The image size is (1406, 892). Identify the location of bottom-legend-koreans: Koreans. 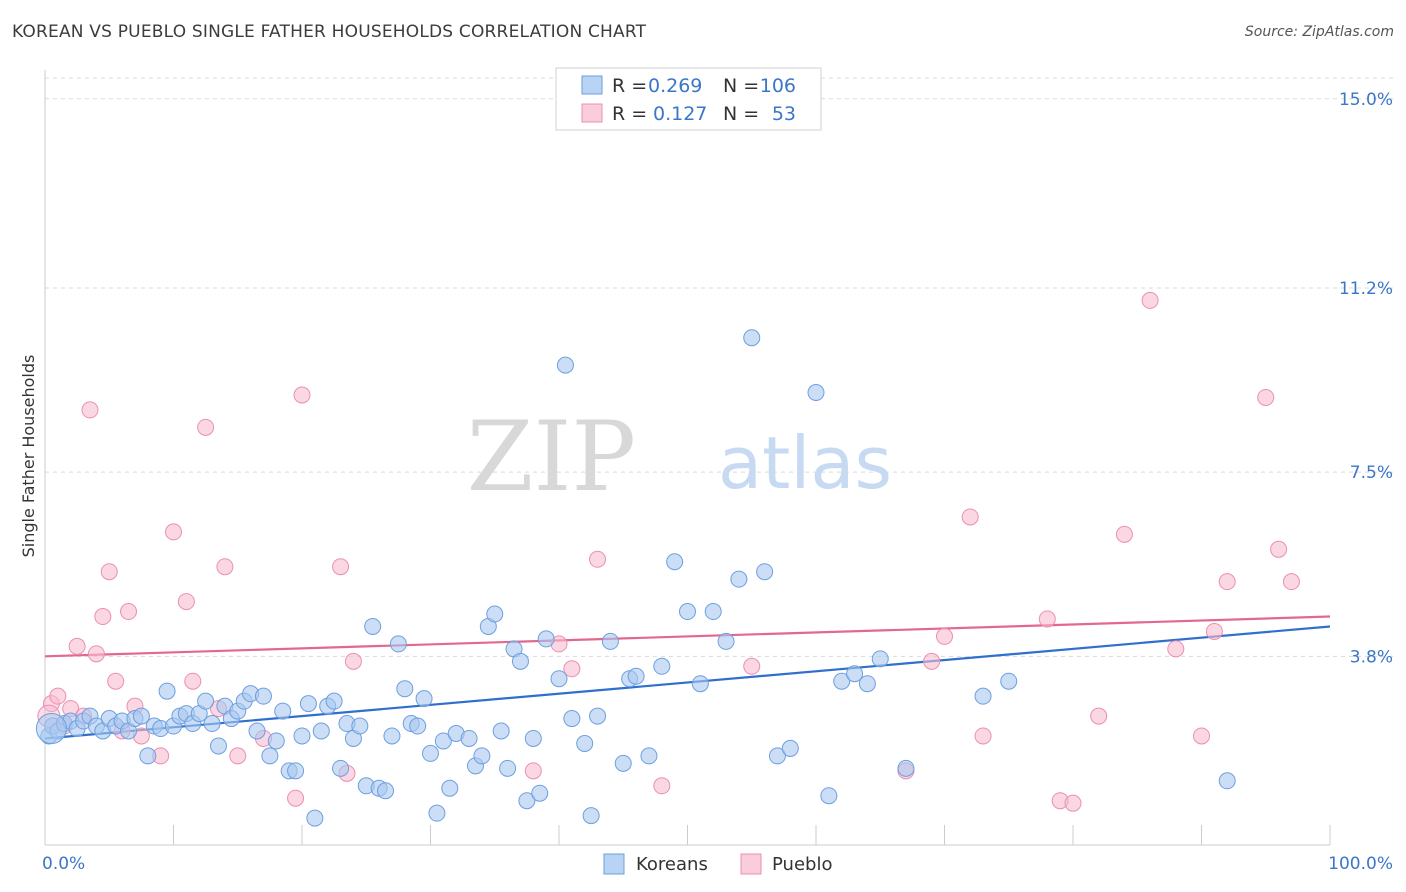
(672, 864).